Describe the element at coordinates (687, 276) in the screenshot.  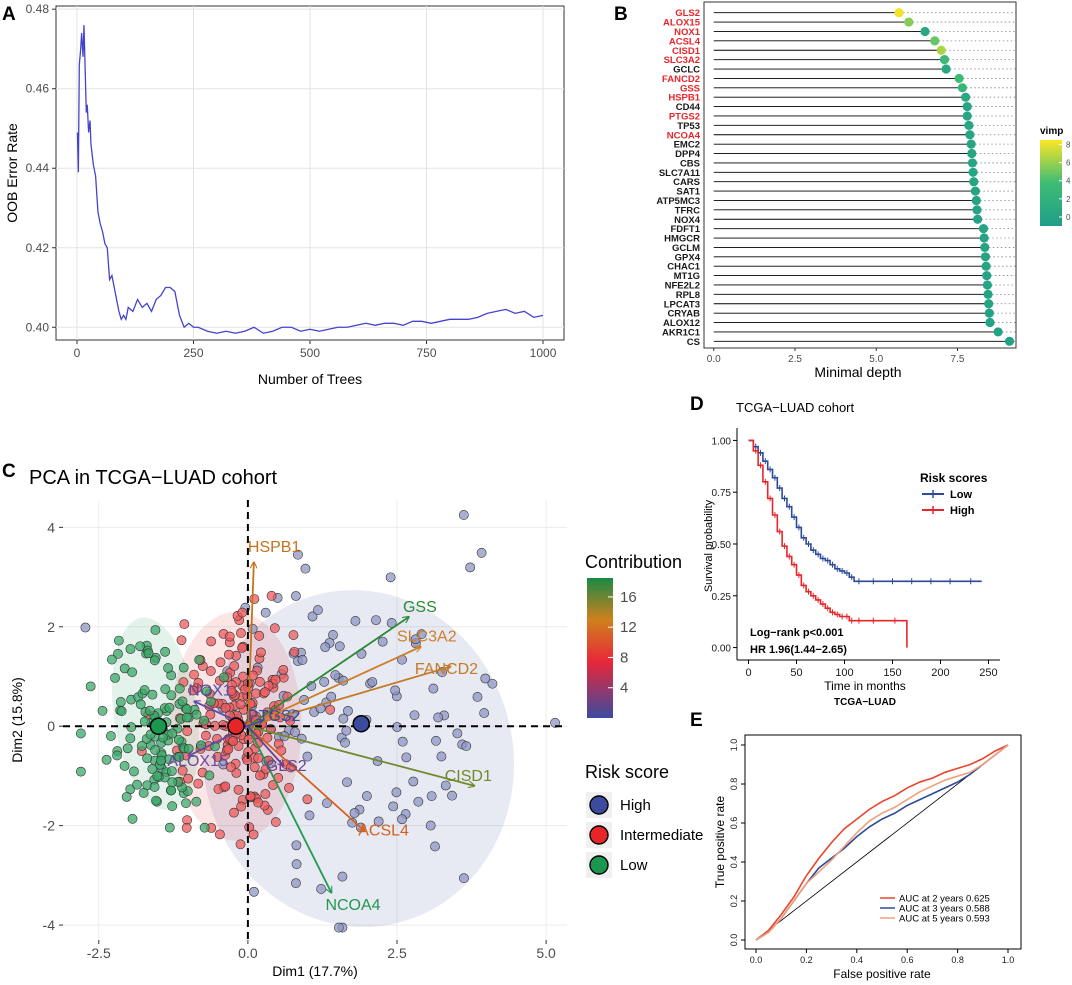
I see `gene-label: MT1G` at that location.